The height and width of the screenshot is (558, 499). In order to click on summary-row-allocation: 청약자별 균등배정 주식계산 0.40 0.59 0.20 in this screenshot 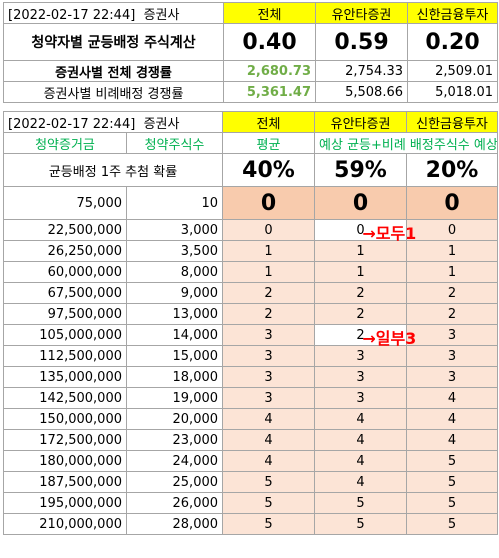, I will do `click(250, 42)`.